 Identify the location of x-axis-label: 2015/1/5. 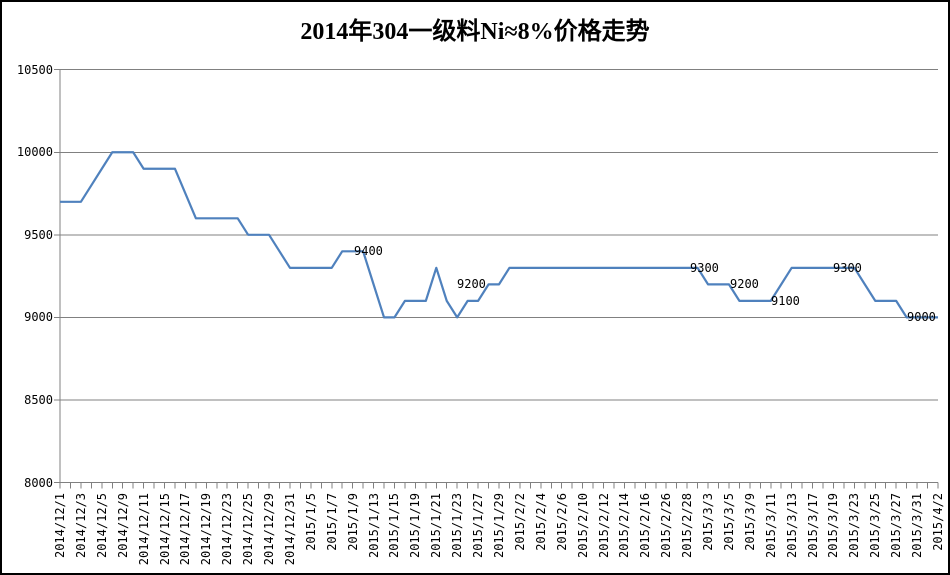
(310, 522).